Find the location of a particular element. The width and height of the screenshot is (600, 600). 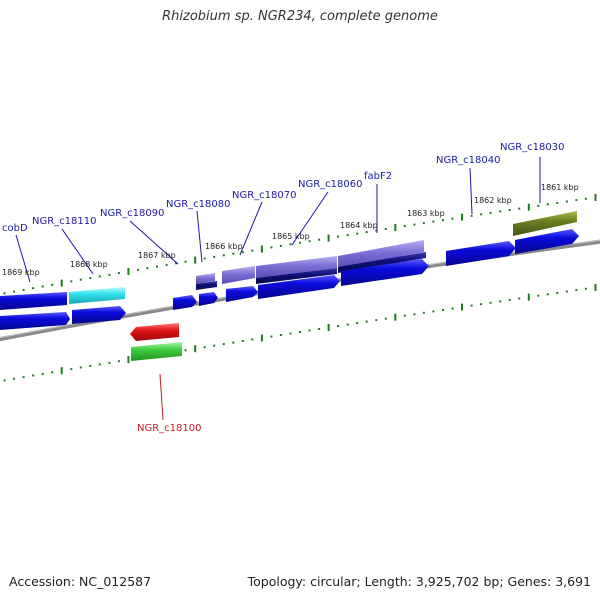

scale-label: 1862 kbp is located at coordinates (493, 200).